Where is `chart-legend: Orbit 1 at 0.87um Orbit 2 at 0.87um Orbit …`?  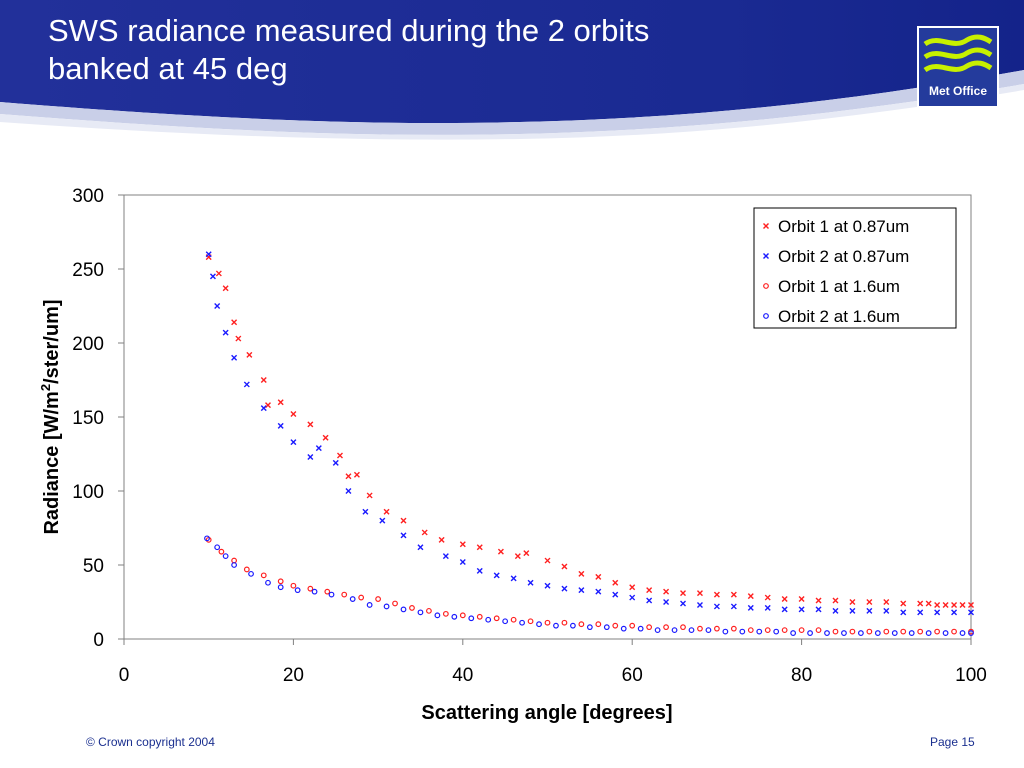
chart-legend: Orbit 1 at 0.87um Orbit 2 at 0.87um Orbit … is located at coordinates (855, 268).